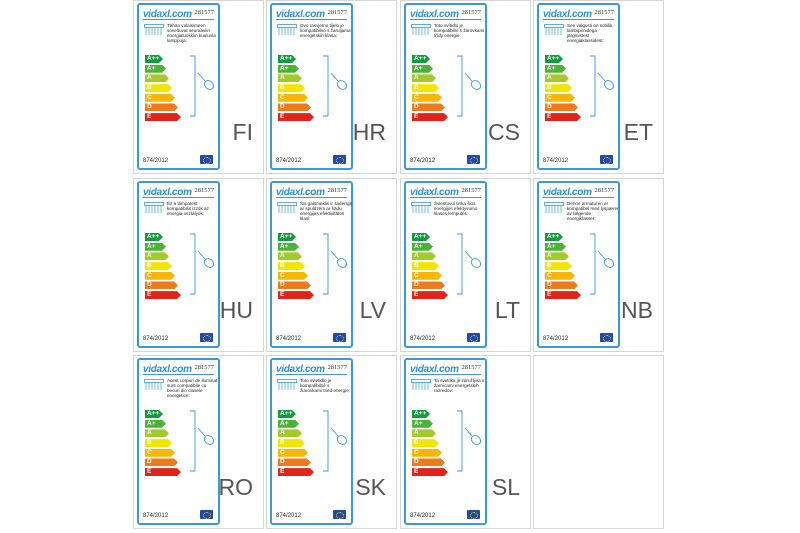  I want to click on energy-class-label: A+, so click(418, 68).